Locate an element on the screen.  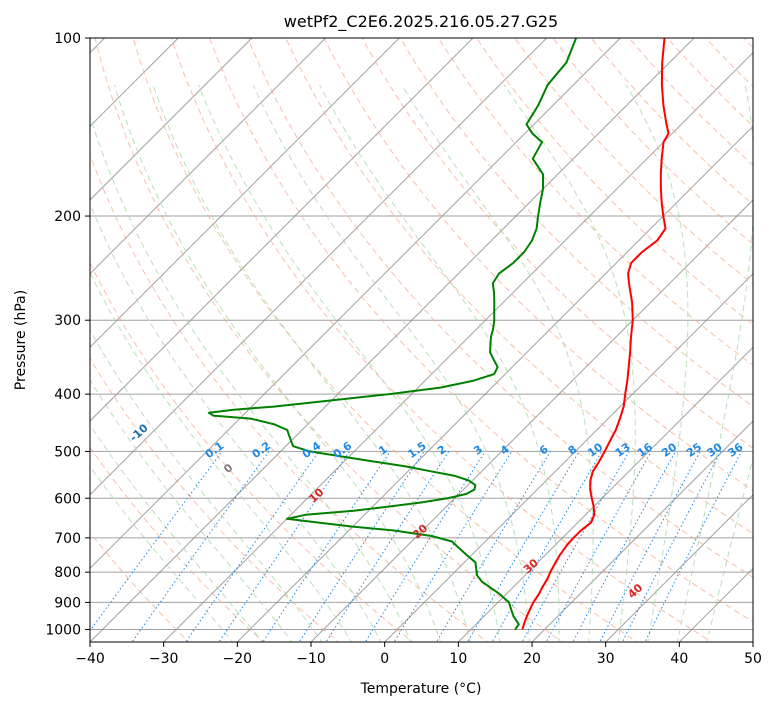
x-tick-label: 30 is located at coordinates (606, 659).